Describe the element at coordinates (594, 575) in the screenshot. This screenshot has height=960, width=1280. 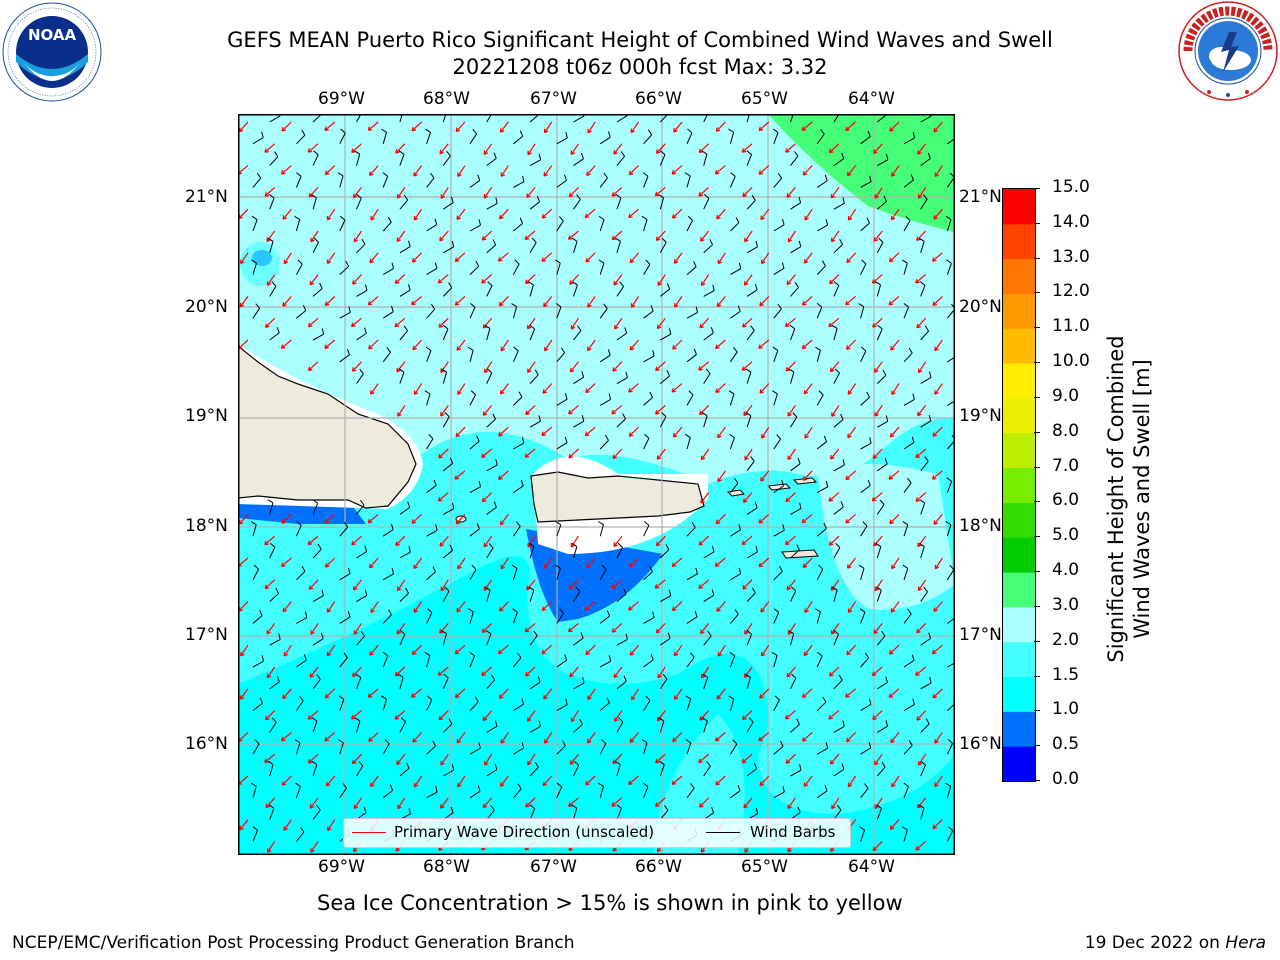
I see `wave-height-field-south-pr` at that location.